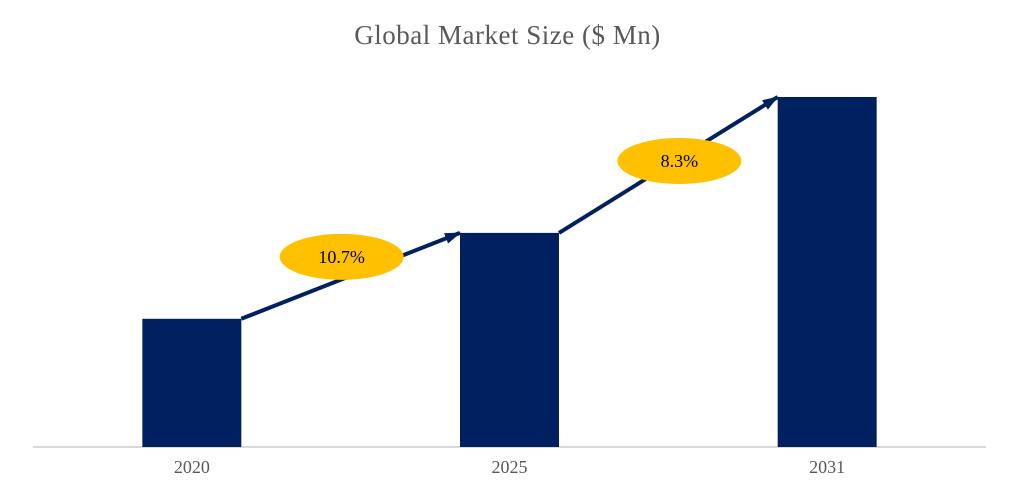  I want to click on bar-2025, so click(509, 339).